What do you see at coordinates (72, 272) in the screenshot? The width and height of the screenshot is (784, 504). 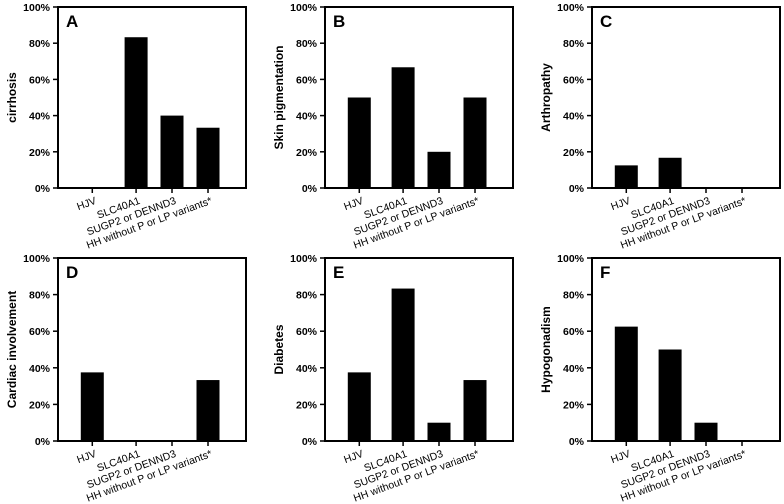 I see `panel-letter: D` at bounding box center [72, 272].